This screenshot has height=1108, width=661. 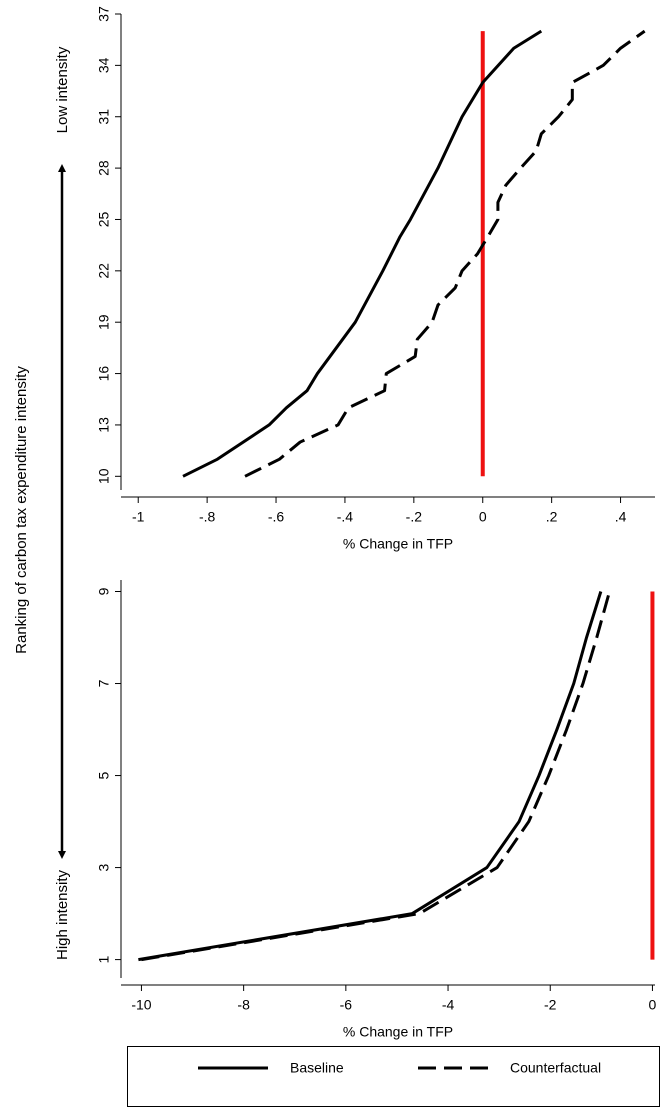 What do you see at coordinates (243, 1005) in the screenshot?
I see `x-tick-label: -8` at bounding box center [243, 1005].